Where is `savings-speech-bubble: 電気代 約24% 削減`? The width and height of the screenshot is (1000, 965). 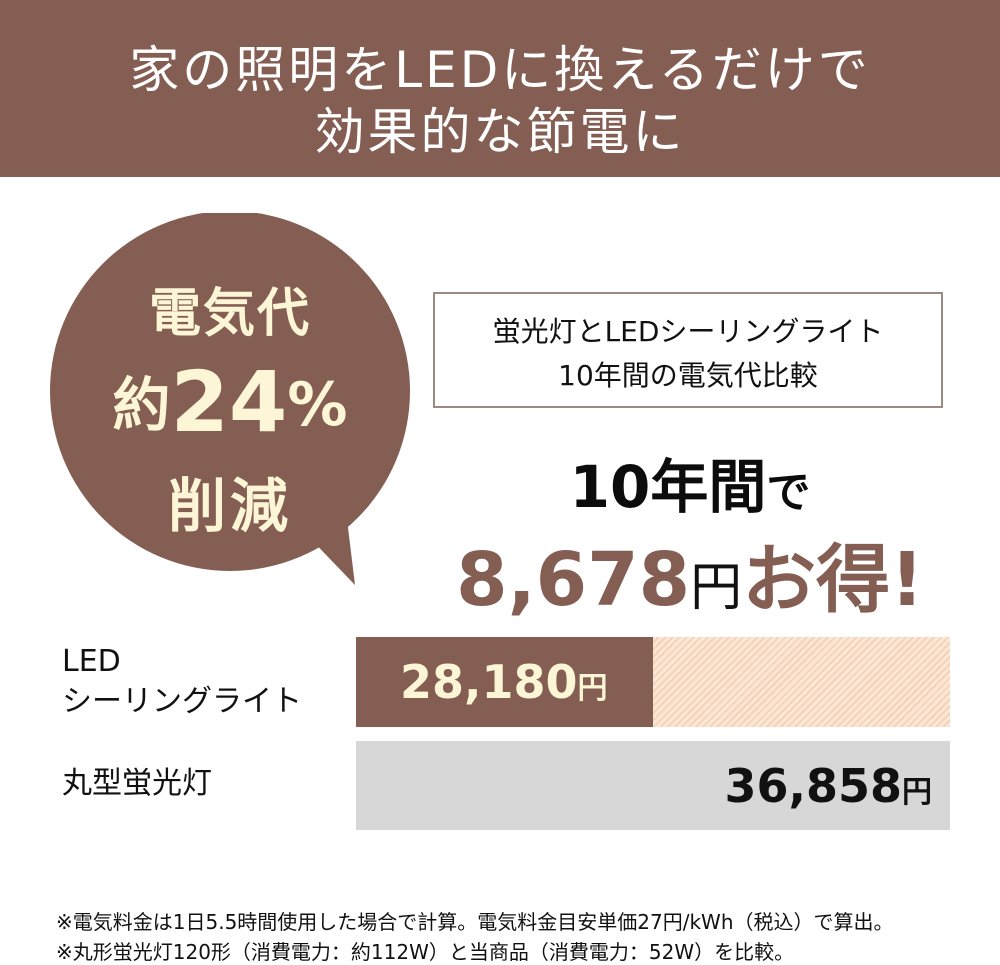
savings-speech-bubble: 電気代 約24% 削減 is located at coordinates (230, 399).